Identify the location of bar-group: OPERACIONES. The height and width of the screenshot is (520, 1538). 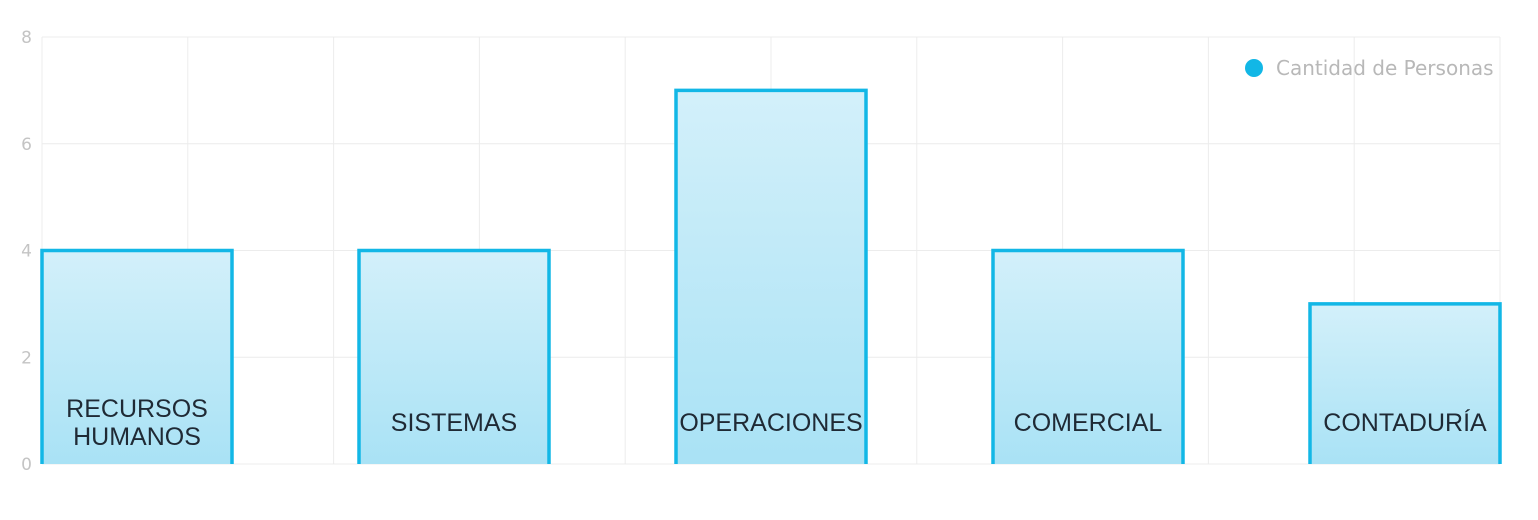
(771, 277).